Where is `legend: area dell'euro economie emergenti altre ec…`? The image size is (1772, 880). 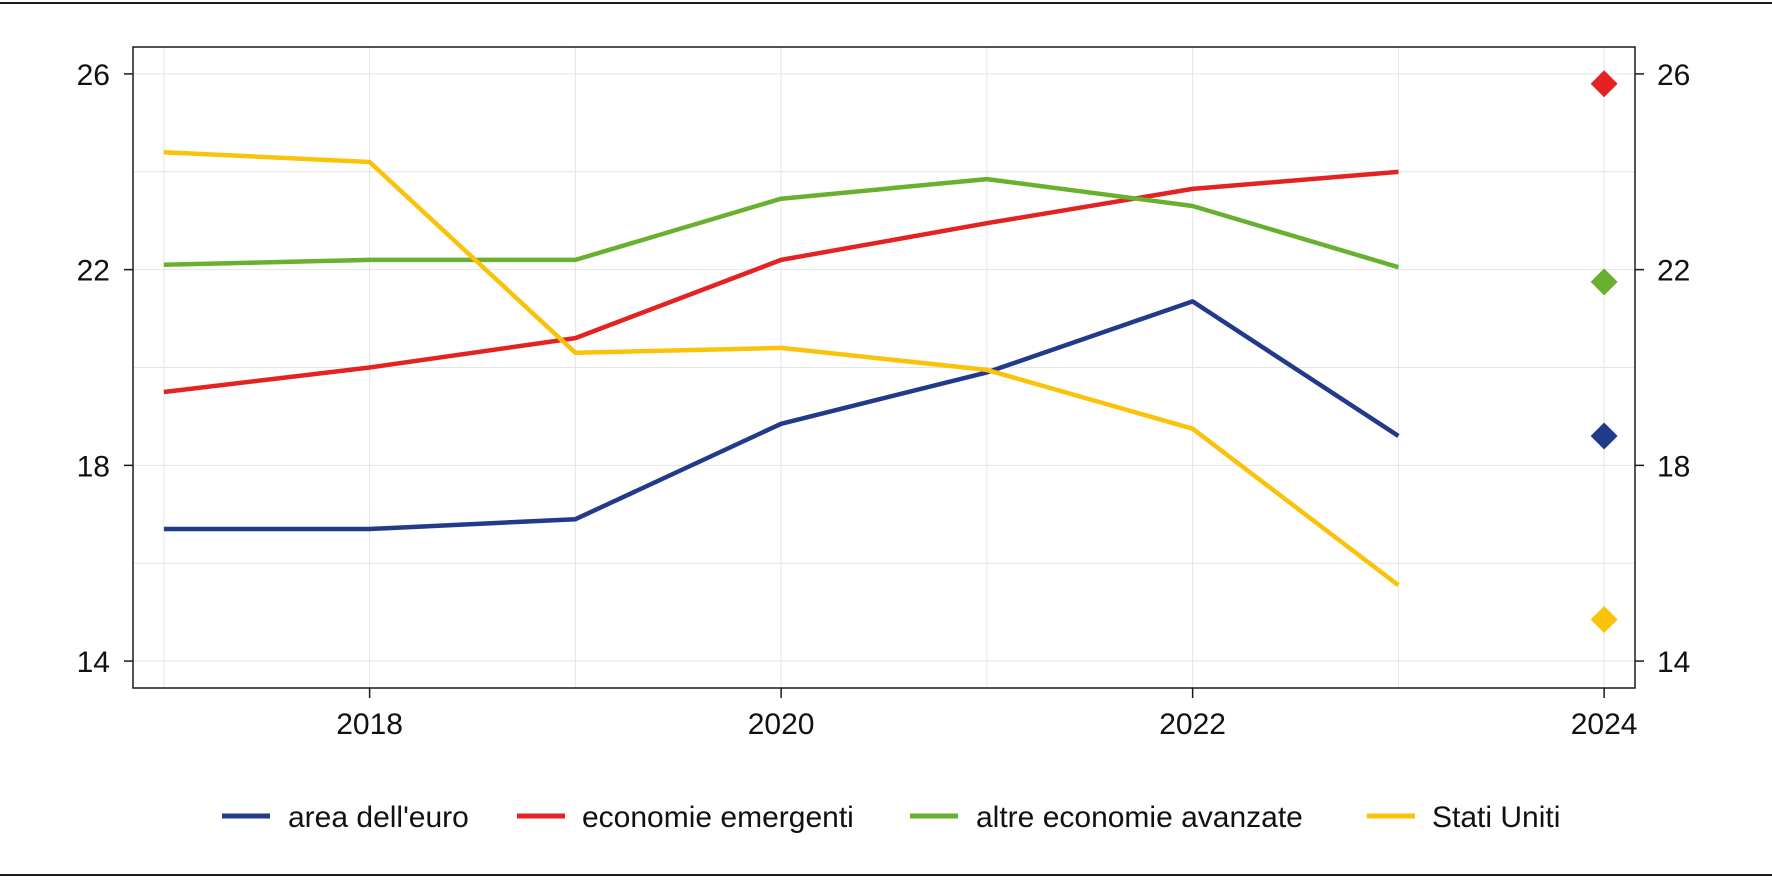
legend: area dell'euro economie emergenti altre ec… is located at coordinates (891, 817).